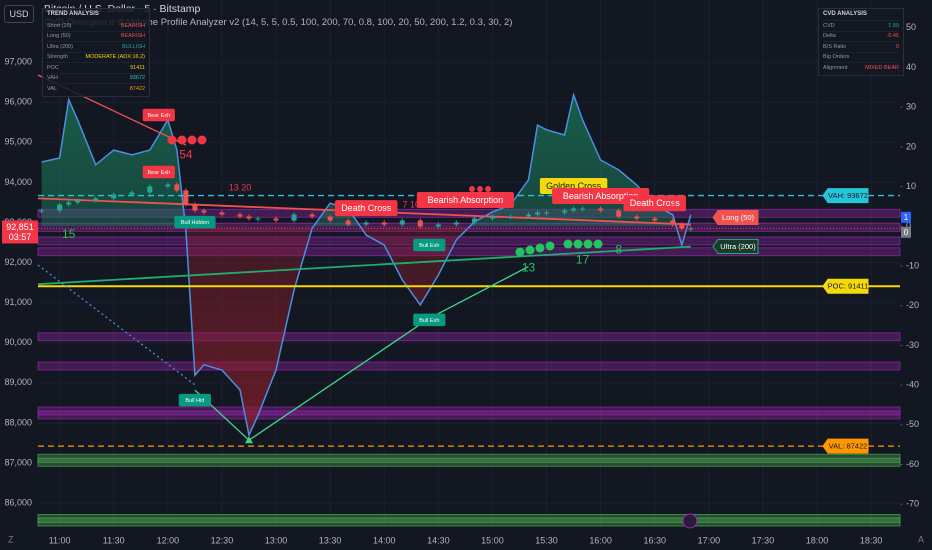  Describe the element at coordinates (583, 259) in the screenshot. I see `signal-count: 17` at that location.